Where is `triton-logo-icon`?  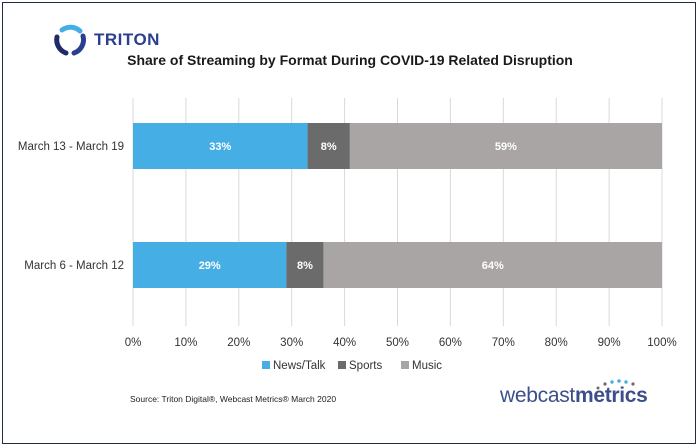
triton-logo-icon is located at coordinates (70, 40).